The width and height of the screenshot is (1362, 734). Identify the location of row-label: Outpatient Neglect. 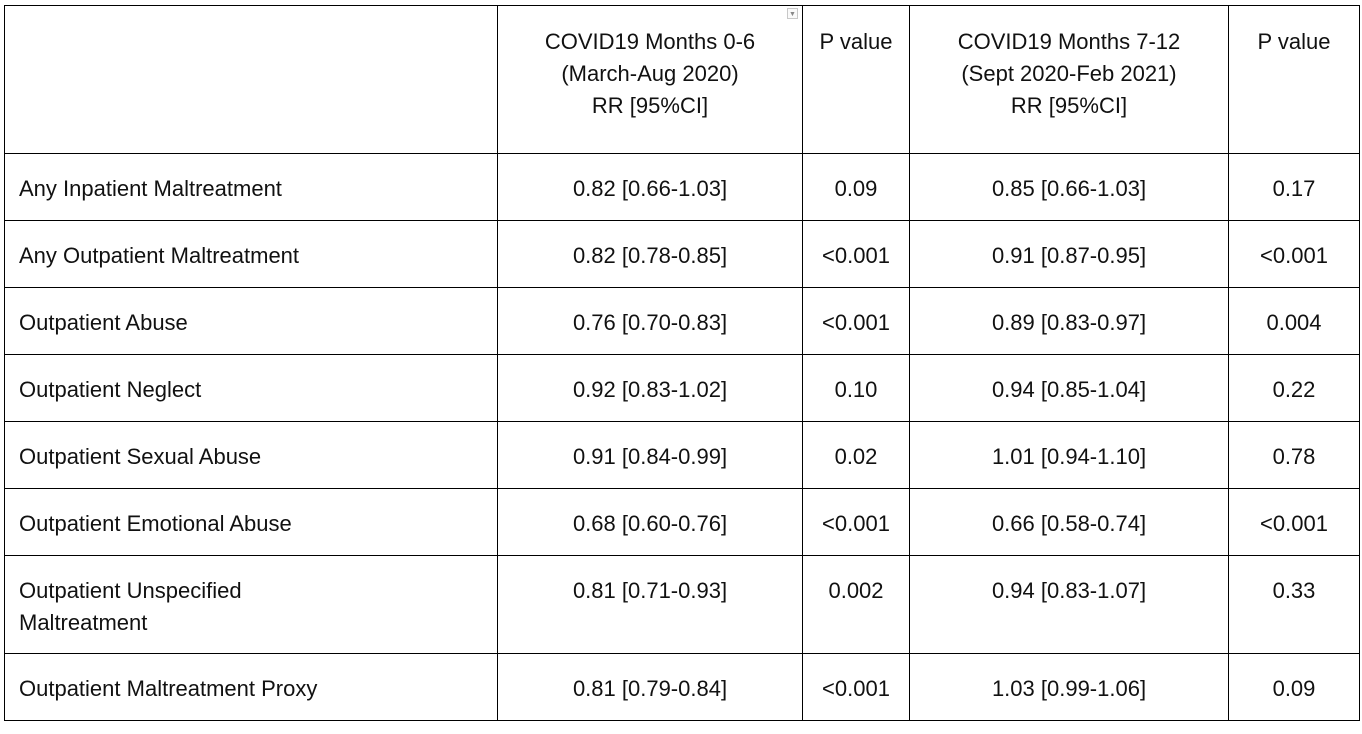
(251, 388).